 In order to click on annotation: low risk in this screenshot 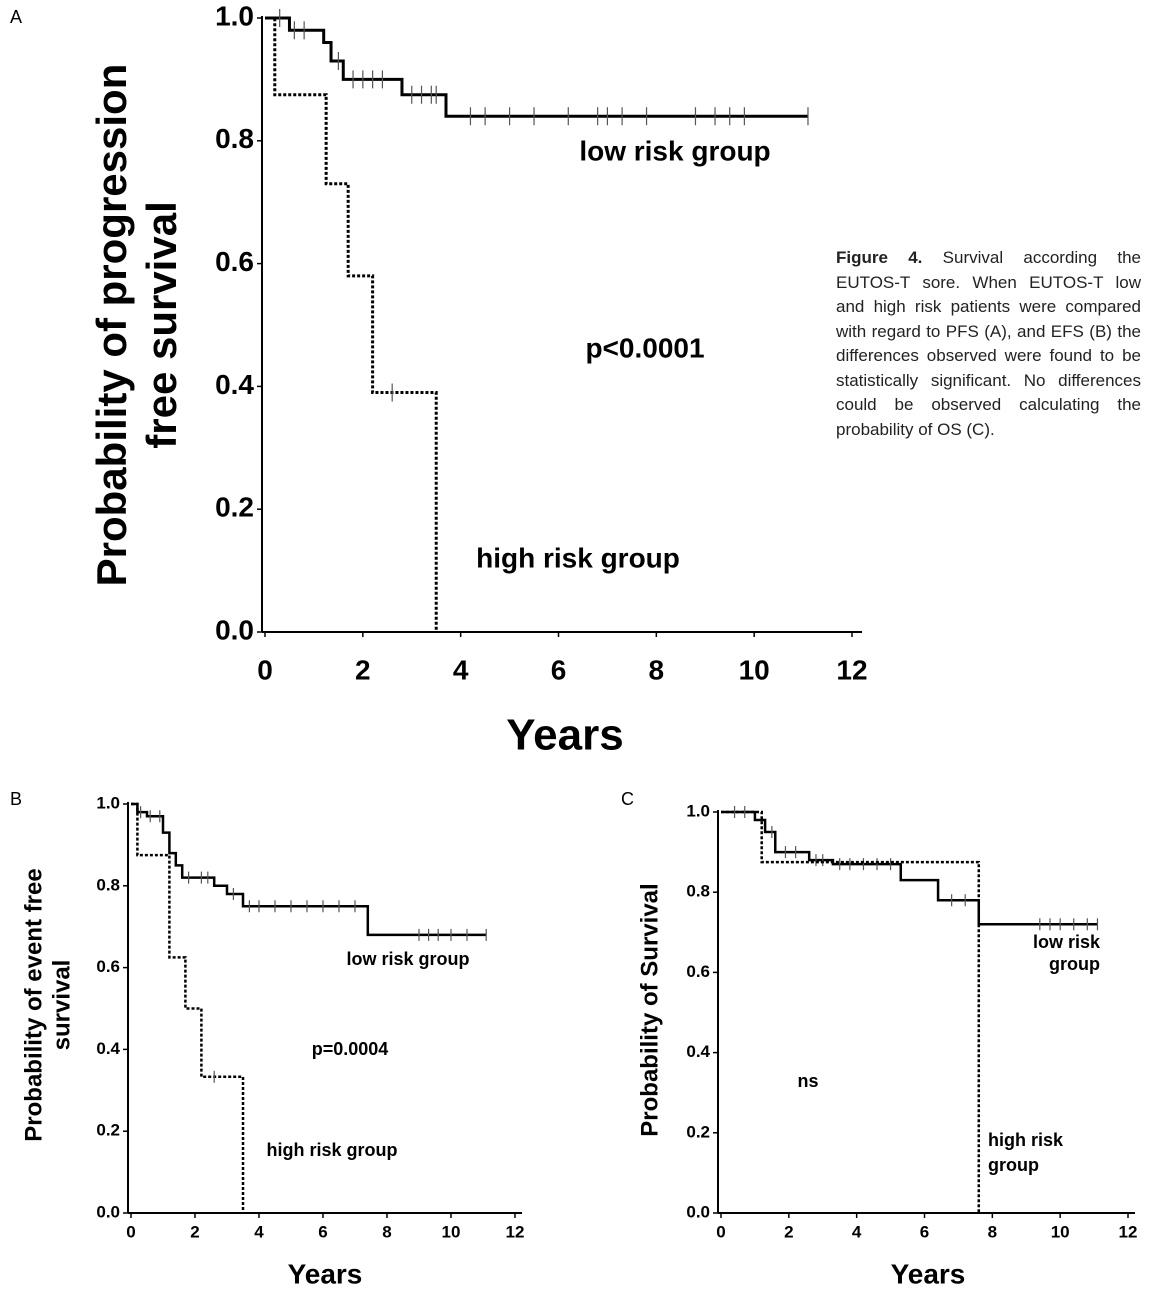, I will do `click(1067, 942)`.